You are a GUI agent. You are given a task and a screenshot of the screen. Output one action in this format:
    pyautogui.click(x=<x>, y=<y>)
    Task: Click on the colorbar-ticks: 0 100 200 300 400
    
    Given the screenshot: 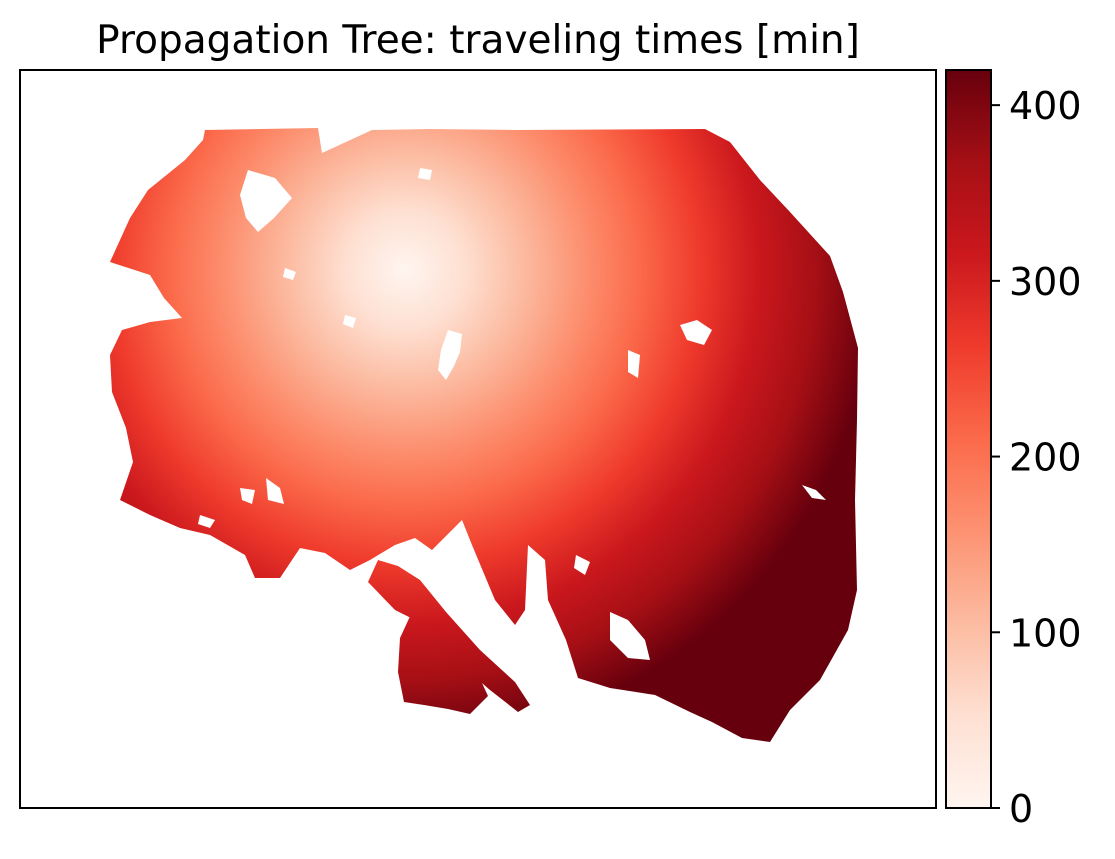 What is the action you would take?
    pyautogui.click(x=1036, y=457)
    